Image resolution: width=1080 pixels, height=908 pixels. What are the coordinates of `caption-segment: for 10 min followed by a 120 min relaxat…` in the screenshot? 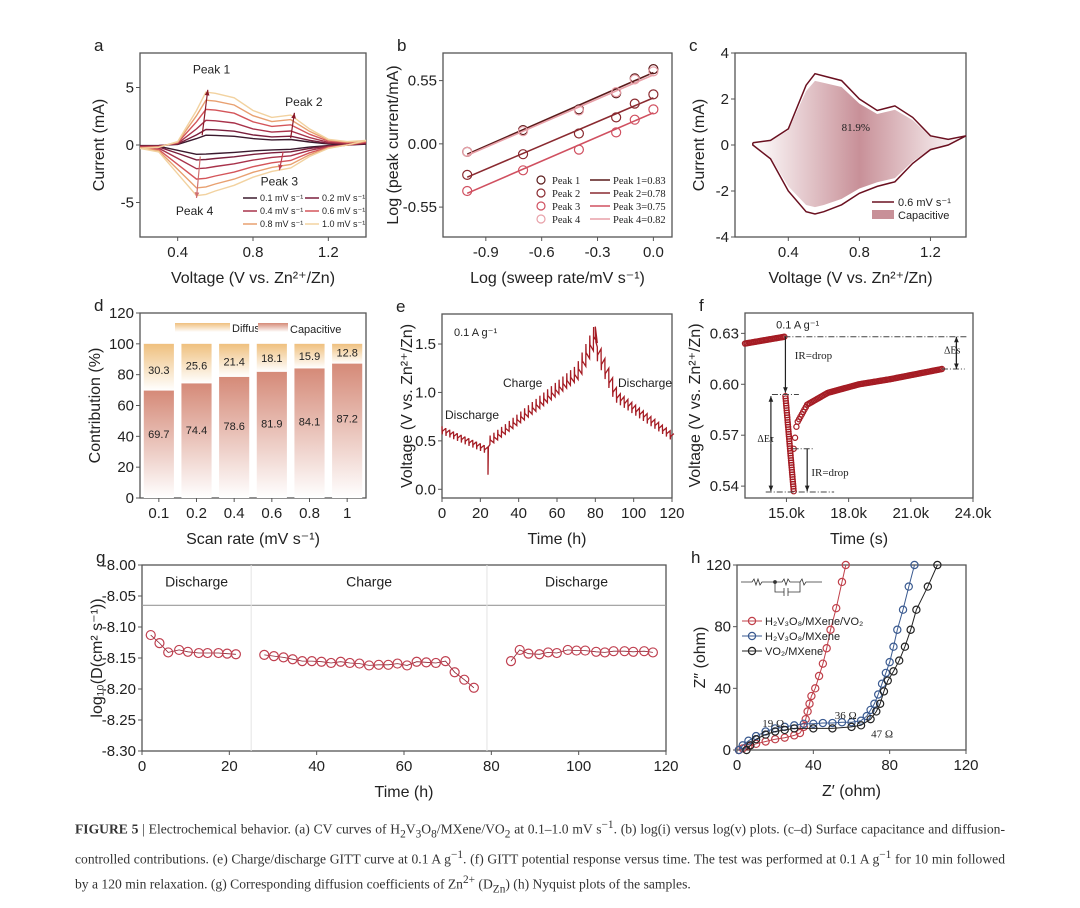 It's located at (540, 871).